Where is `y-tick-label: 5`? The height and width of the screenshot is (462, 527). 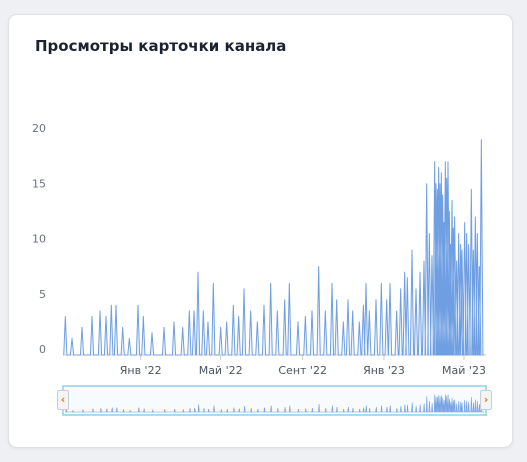
y-tick-label: 5 is located at coordinates (42, 294).